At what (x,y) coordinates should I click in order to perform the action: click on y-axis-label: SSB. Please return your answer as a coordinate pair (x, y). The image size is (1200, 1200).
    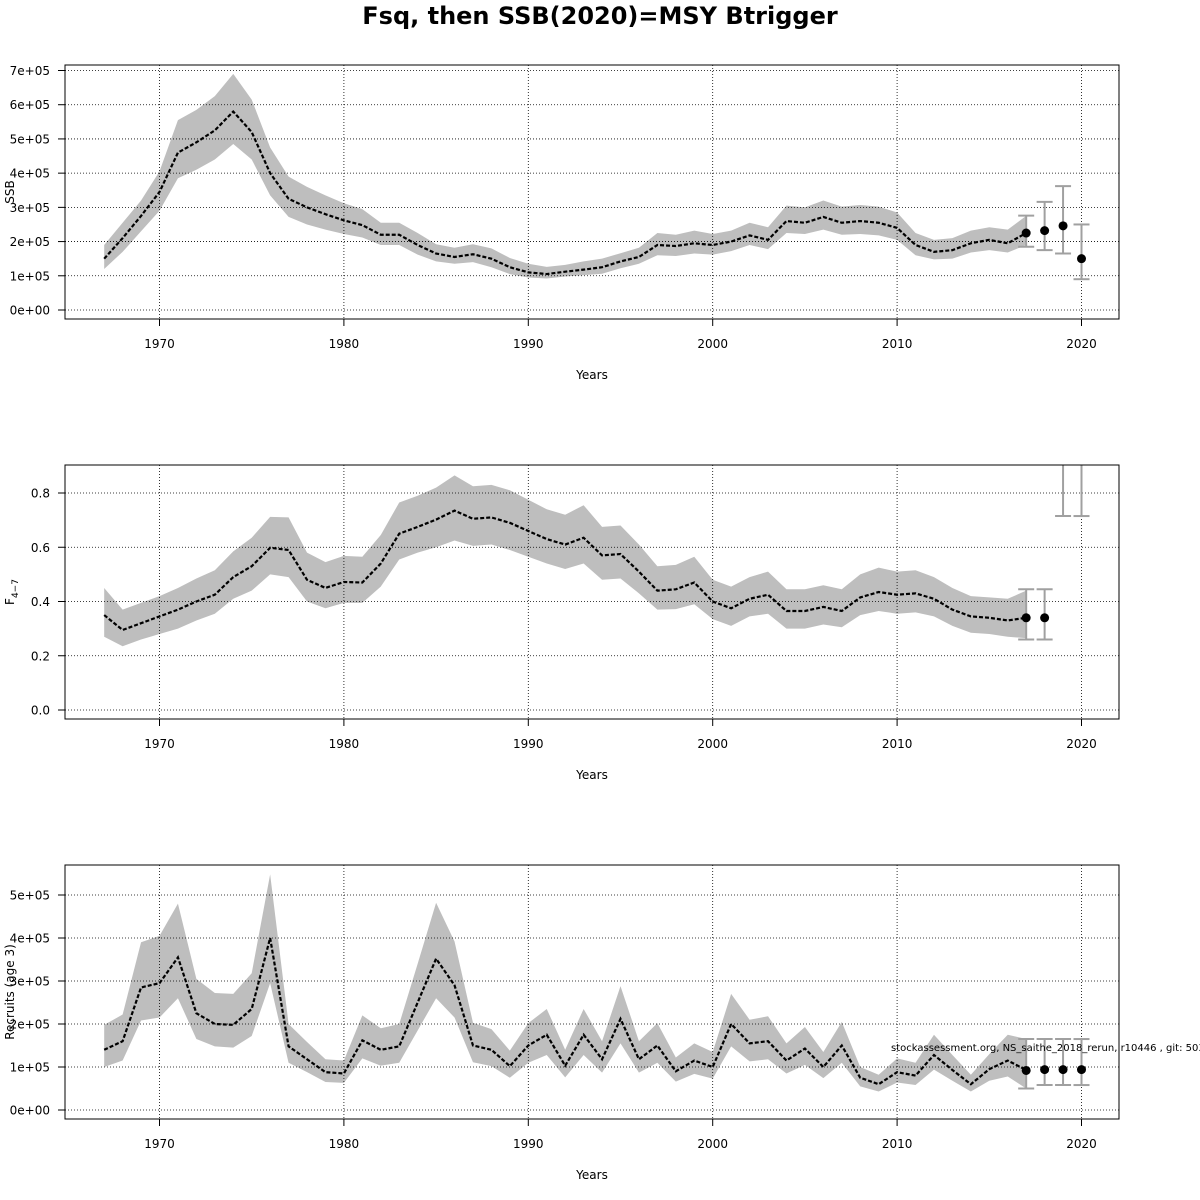
    Looking at the image, I should click on (10, 191).